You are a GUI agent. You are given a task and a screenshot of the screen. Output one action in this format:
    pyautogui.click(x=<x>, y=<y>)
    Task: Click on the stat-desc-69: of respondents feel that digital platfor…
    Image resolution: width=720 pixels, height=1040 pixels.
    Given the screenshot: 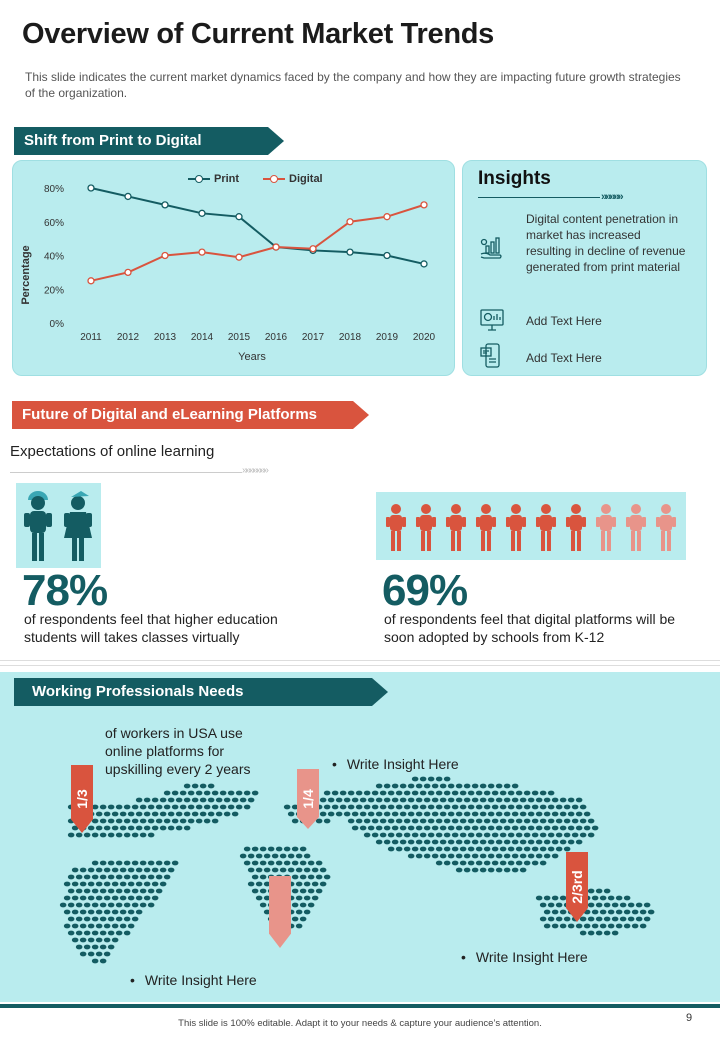 What is the action you would take?
    pyautogui.click(x=530, y=628)
    